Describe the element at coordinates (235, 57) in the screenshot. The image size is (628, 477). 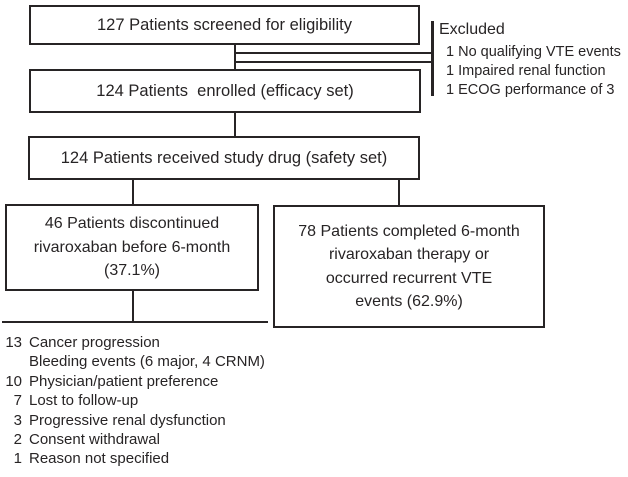
I see `connector-screened-to-enrolled` at that location.